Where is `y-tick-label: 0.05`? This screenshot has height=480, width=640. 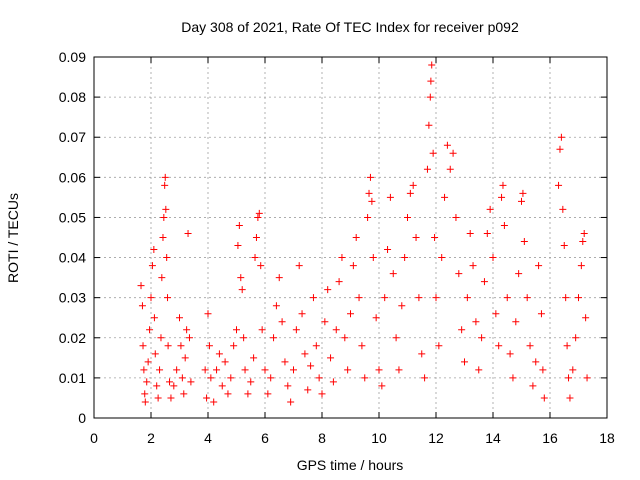 y-tick-label: 0.05 is located at coordinates (72, 217).